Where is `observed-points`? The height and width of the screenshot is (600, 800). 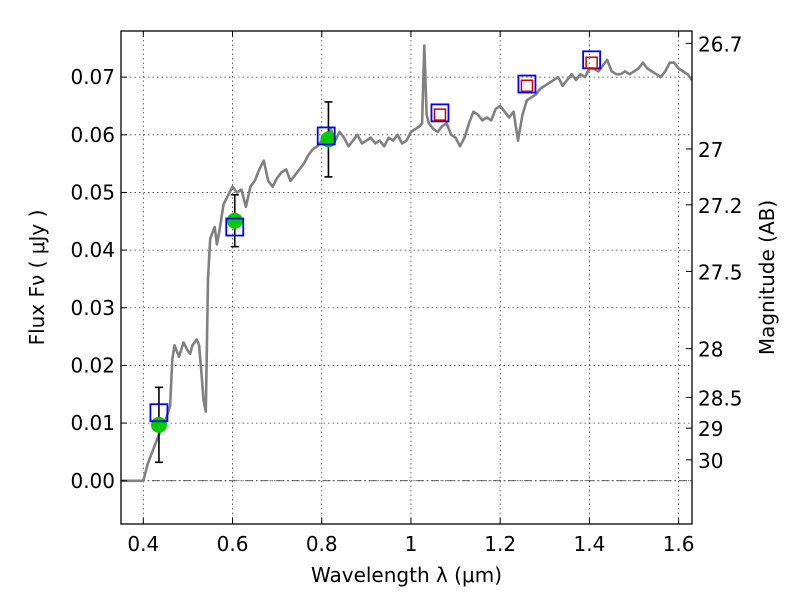 observed-points is located at coordinates (243, 282).